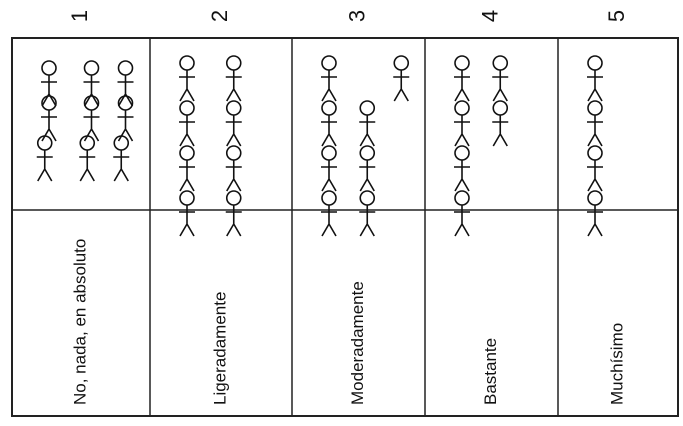 The height and width of the screenshot is (426, 683). What do you see at coordinates (356, 16) in the screenshot?
I see `scale-number: 3` at bounding box center [356, 16].